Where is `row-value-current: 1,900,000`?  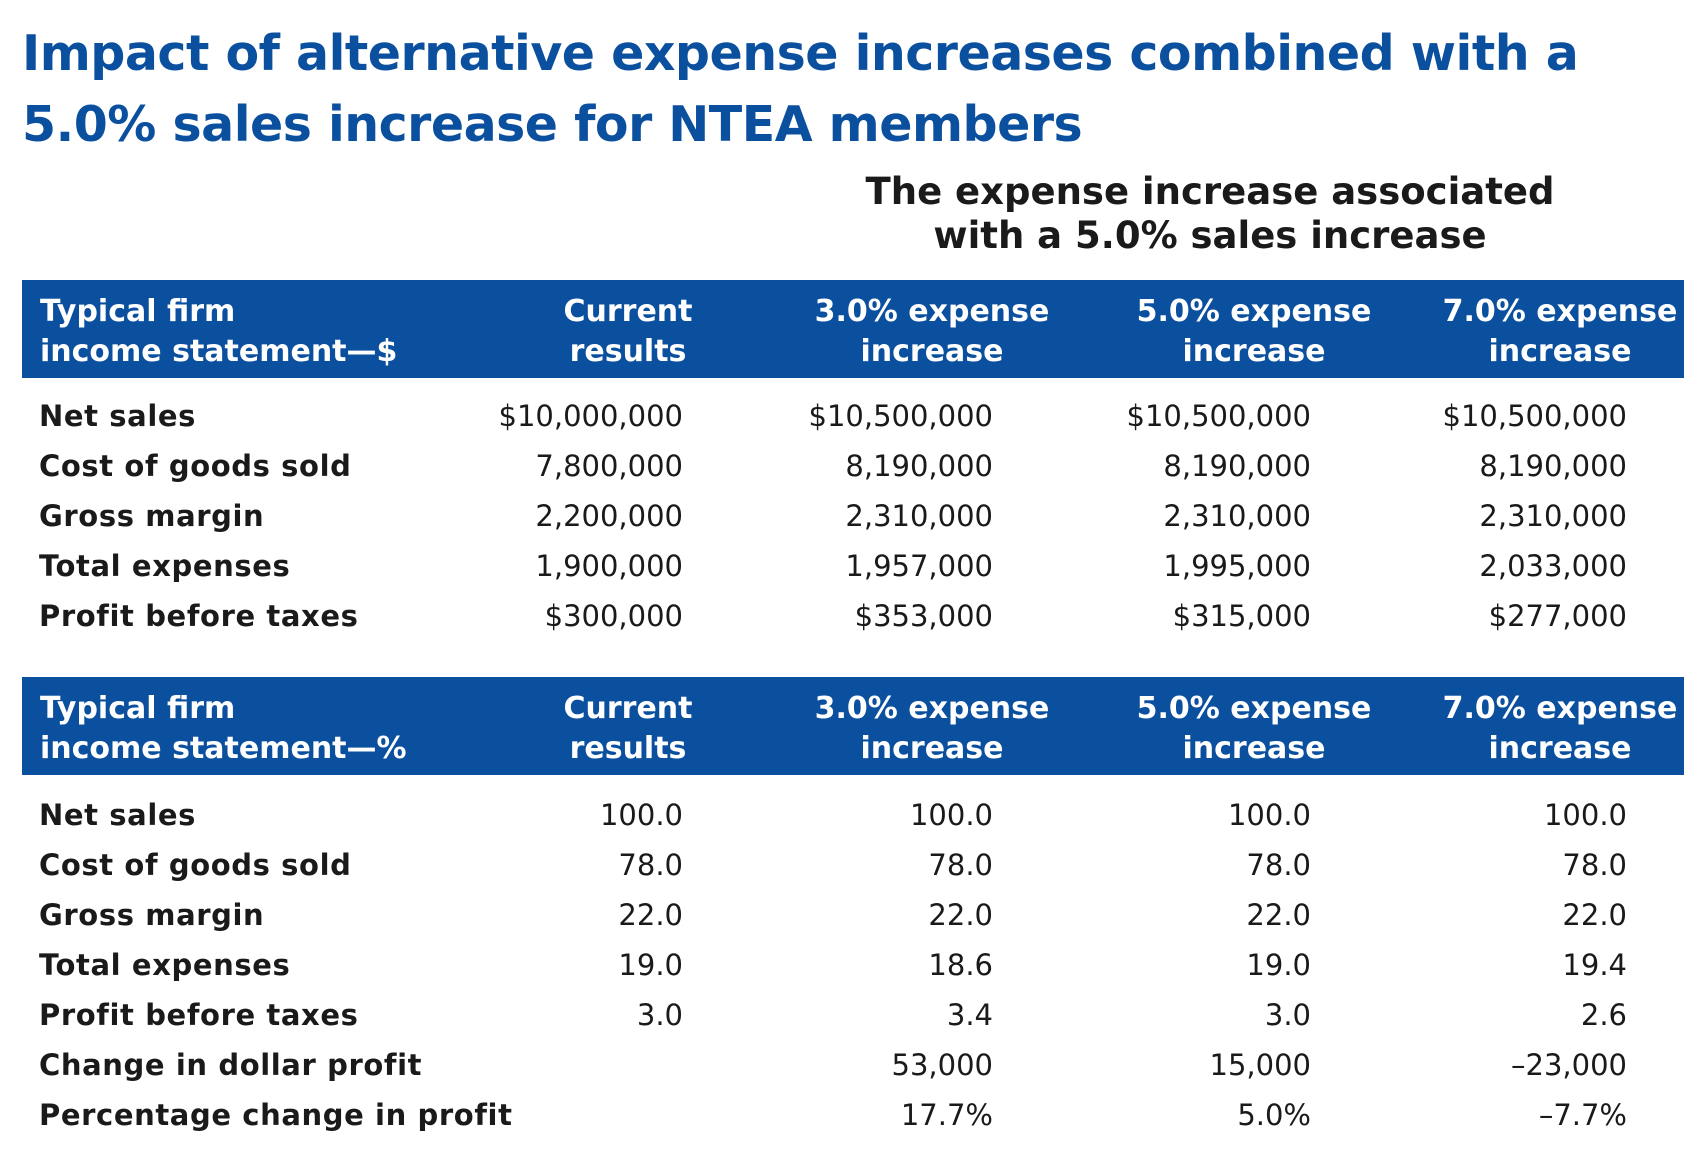
row-value-current: 1,900,000 is located at coordinates (609, 566).